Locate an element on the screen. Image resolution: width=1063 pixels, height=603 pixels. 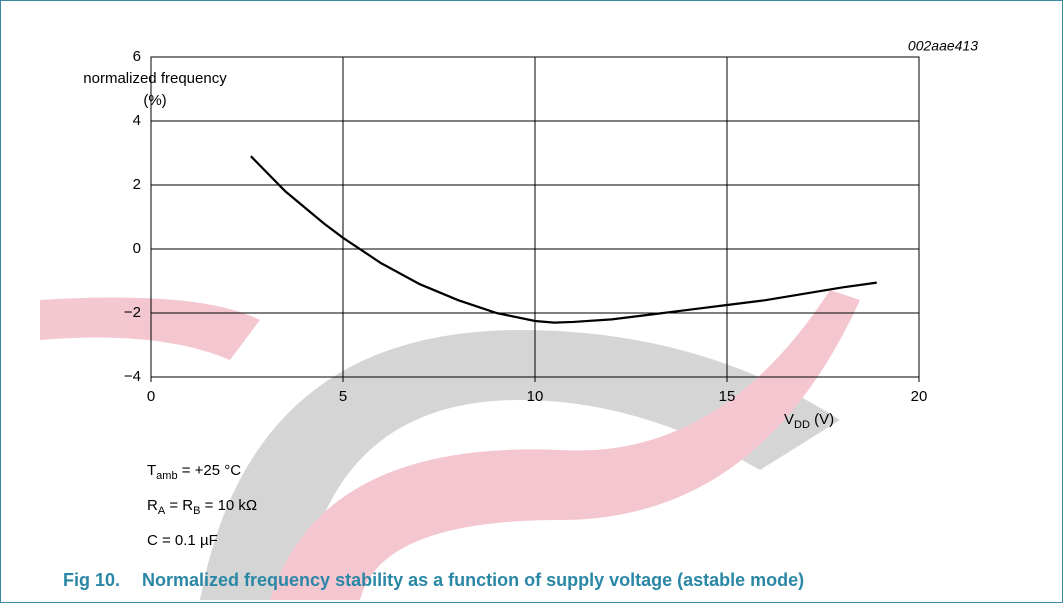
annotation: RA = RB = 10 kΩ is located at coordinates (202, 507).